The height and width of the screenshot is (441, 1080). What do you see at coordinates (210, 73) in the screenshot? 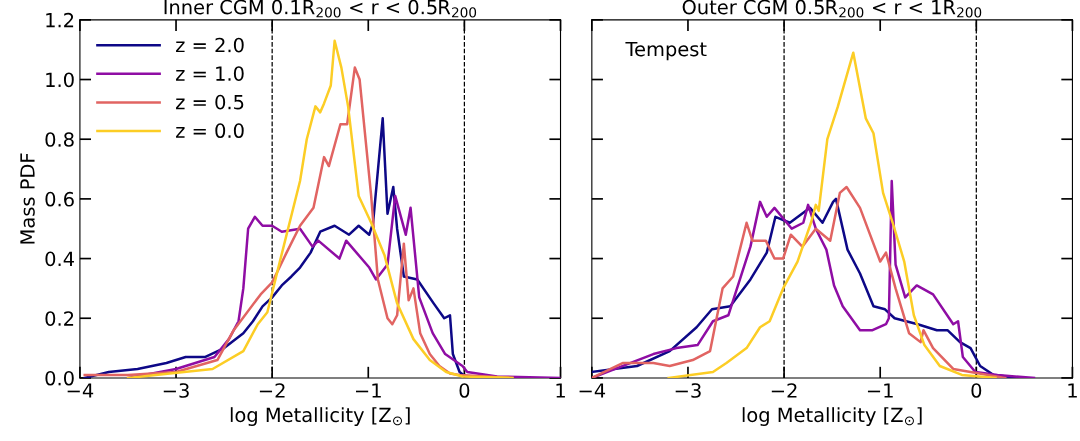
I see `legend-label: z = 1.0` at bounding box center [210, 73].